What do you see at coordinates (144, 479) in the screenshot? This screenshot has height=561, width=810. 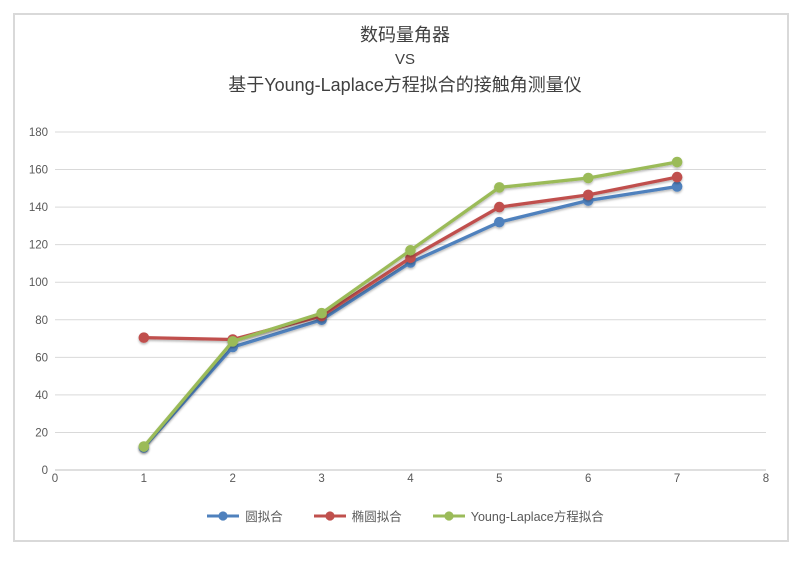 I see `x-axis-tick-label: 1` at bounding box center [144, 479].